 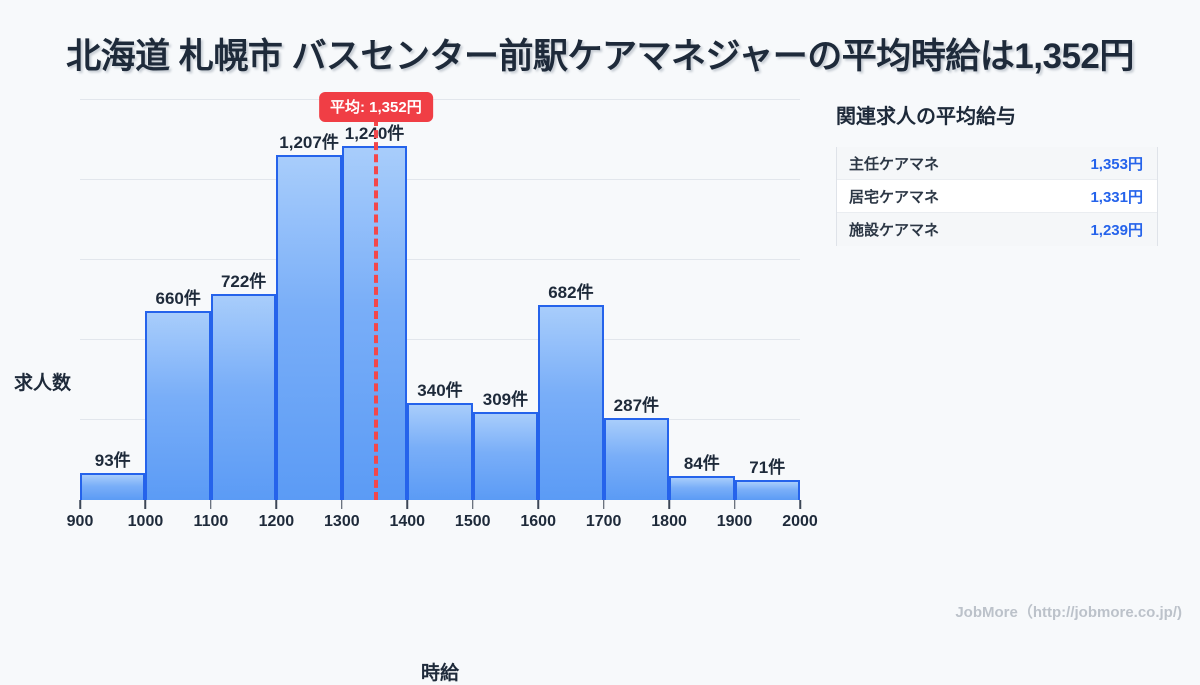 I want to click on x-axis-tick-label: 1700, so click(x=603, y=521).